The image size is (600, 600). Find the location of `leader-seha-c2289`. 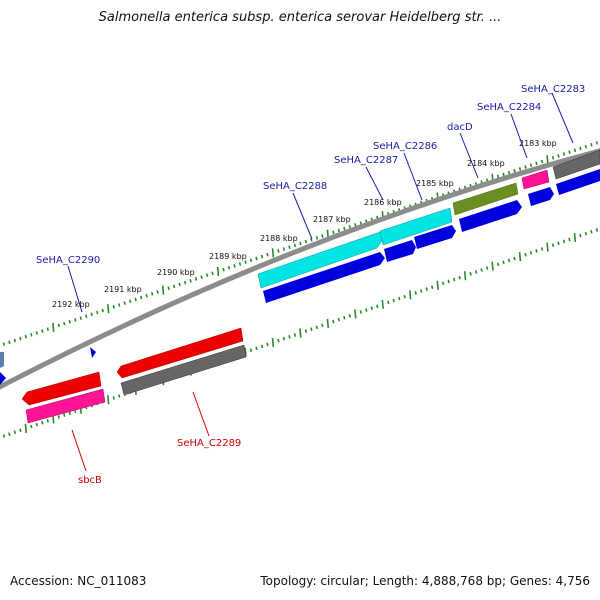

leader-seha-c2289 is located at coordinates (201, 414).